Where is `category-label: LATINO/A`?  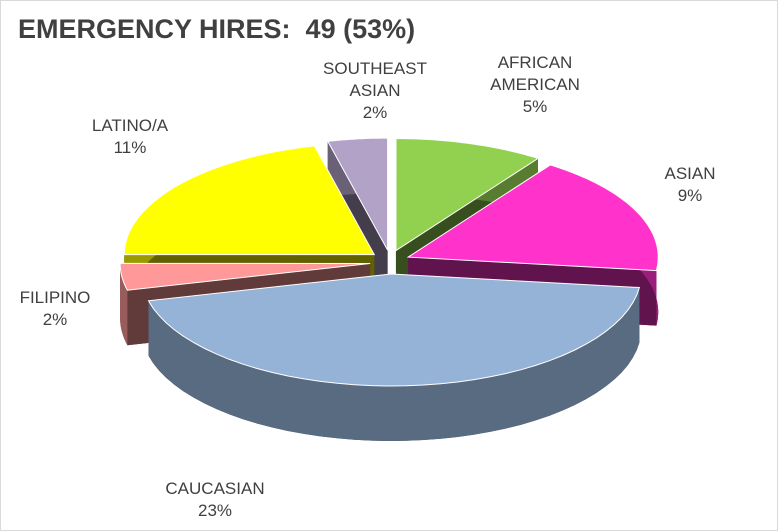 category-label: LATINO/A is located at coordinates (130, 125).